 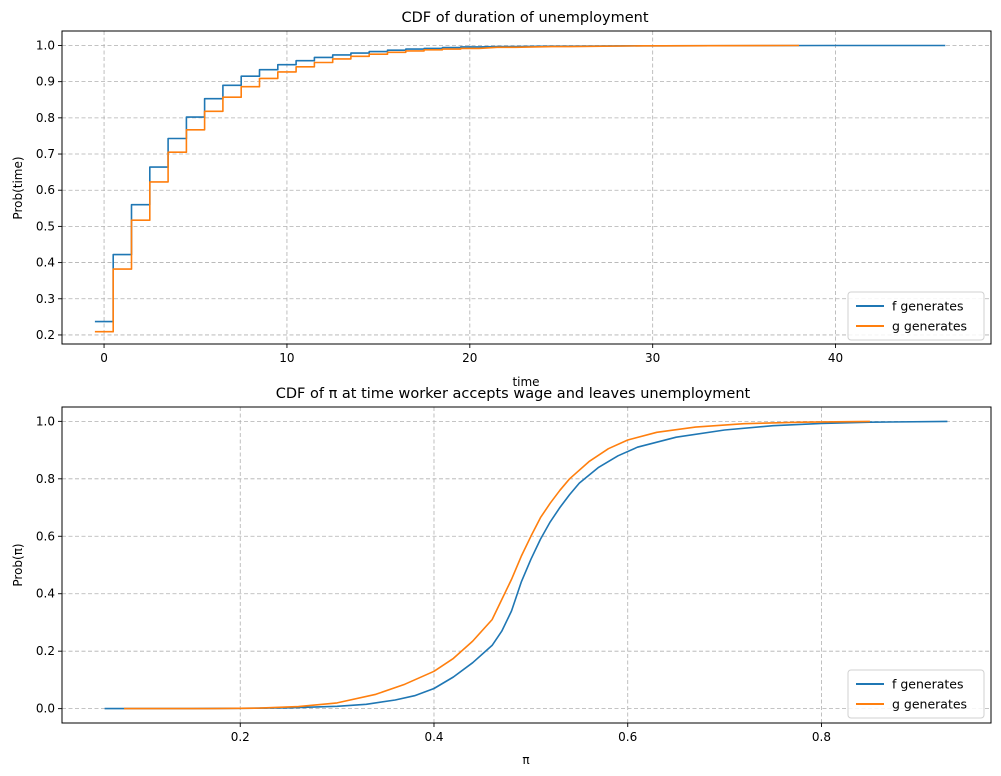 What do you see at coordinates (18, 564) in the screenshot?
I see `y-axis-label: Prob(π)` at bounding box center [18, 564].